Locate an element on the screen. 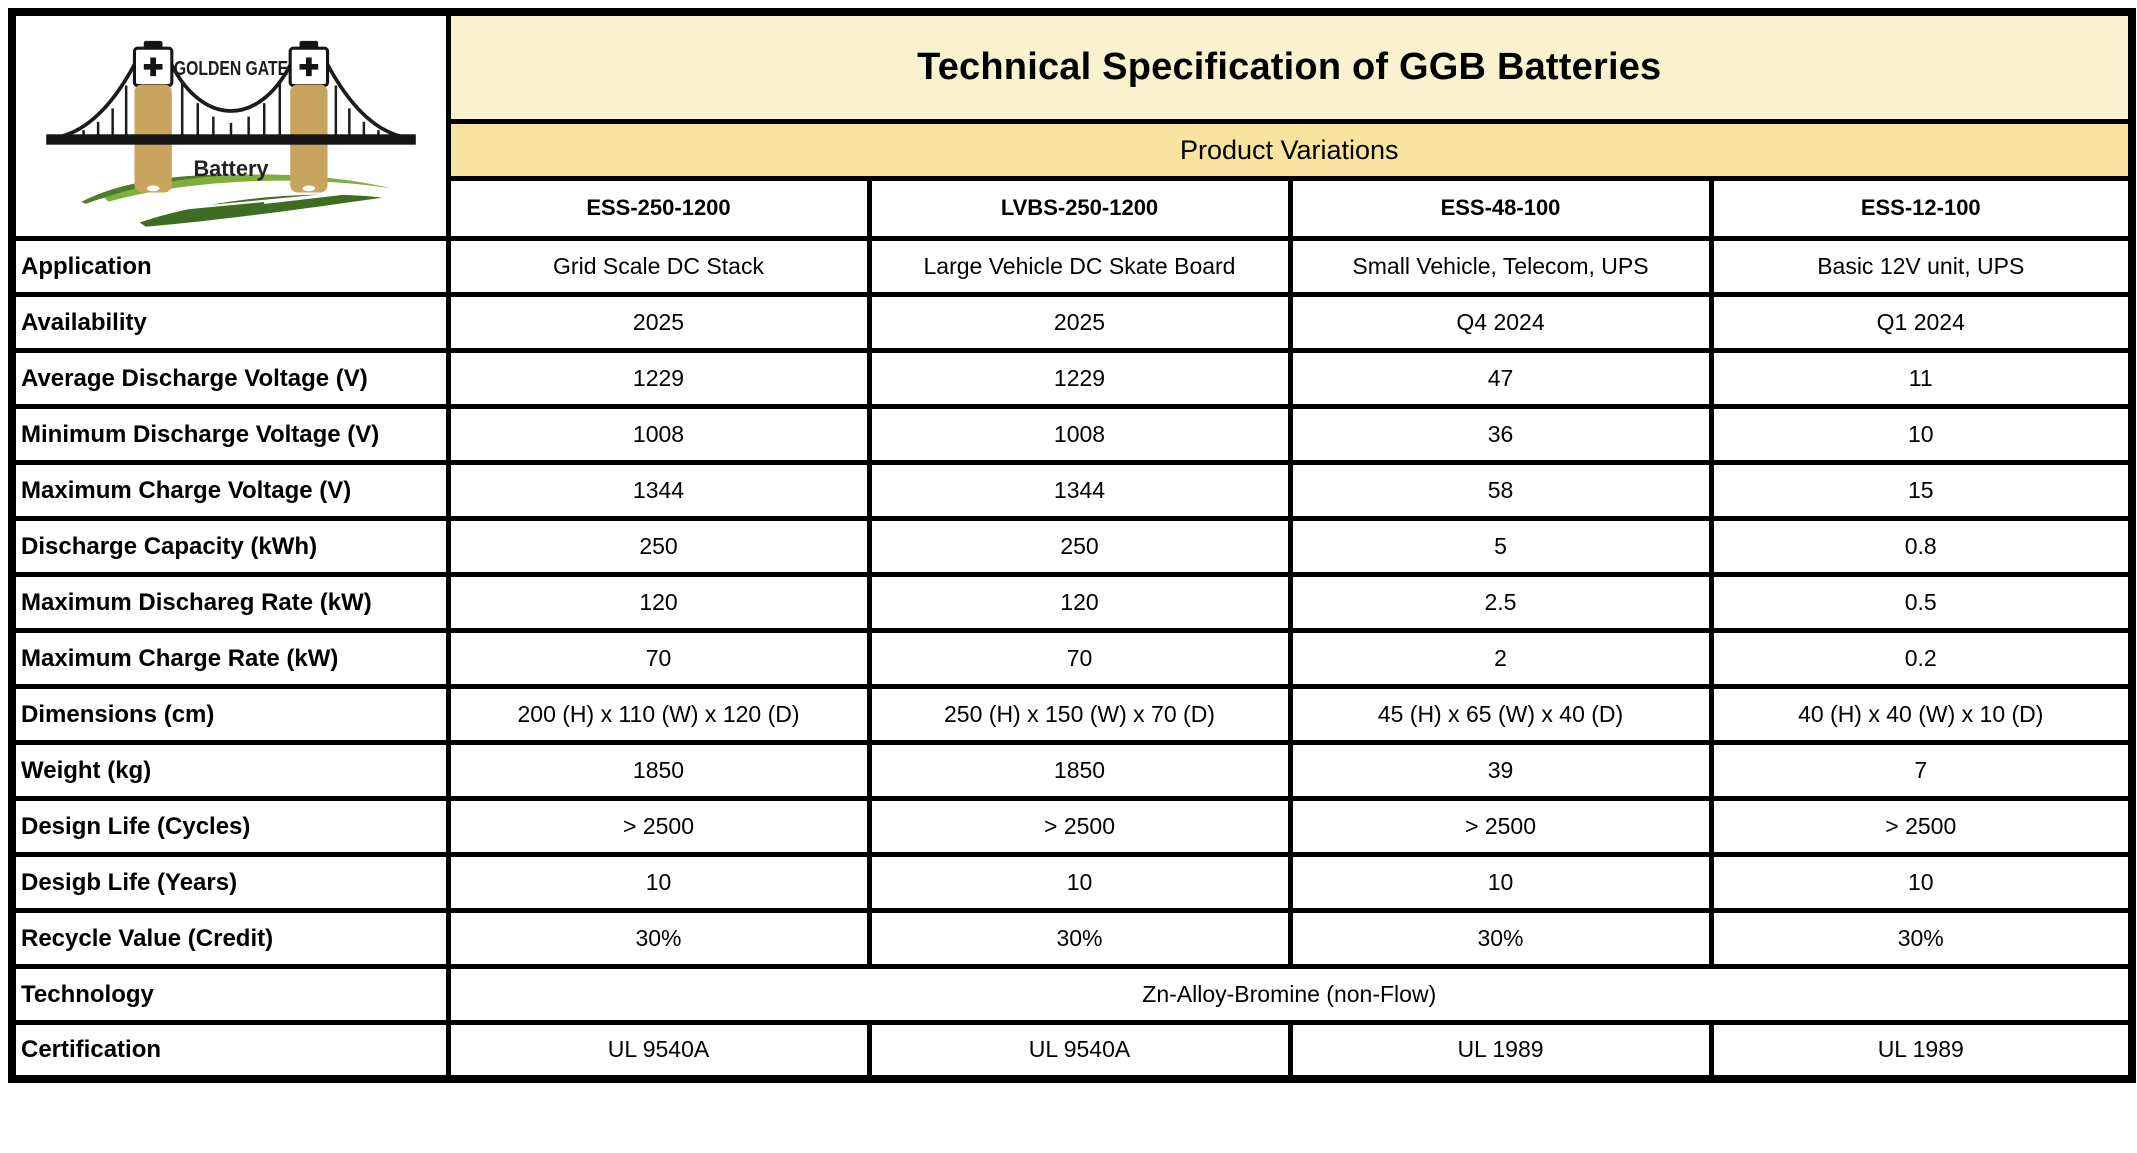 Image resolution: width=2137 pixels, height=1153 pixels. spec-value: 0.2 is located at coordinates (1921, 658).